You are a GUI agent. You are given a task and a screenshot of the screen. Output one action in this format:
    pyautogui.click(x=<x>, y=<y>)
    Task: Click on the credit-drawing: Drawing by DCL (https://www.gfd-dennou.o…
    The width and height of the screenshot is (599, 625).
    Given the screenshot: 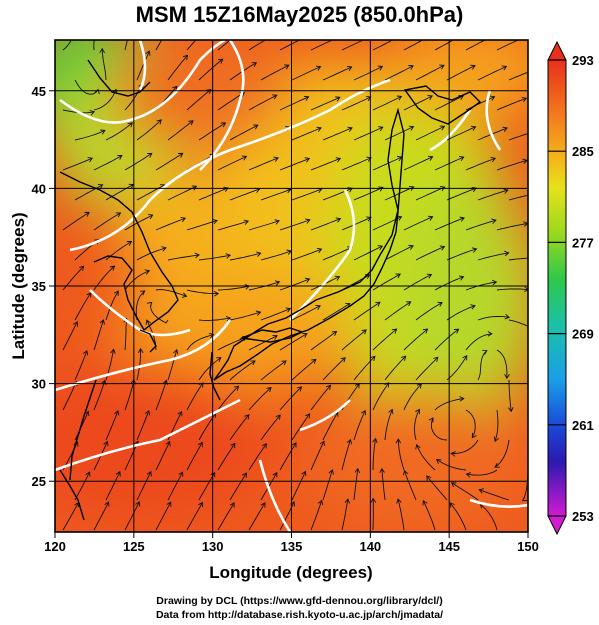 What is the action you would take?
    pyautogui.click(x=299, y=601)
    